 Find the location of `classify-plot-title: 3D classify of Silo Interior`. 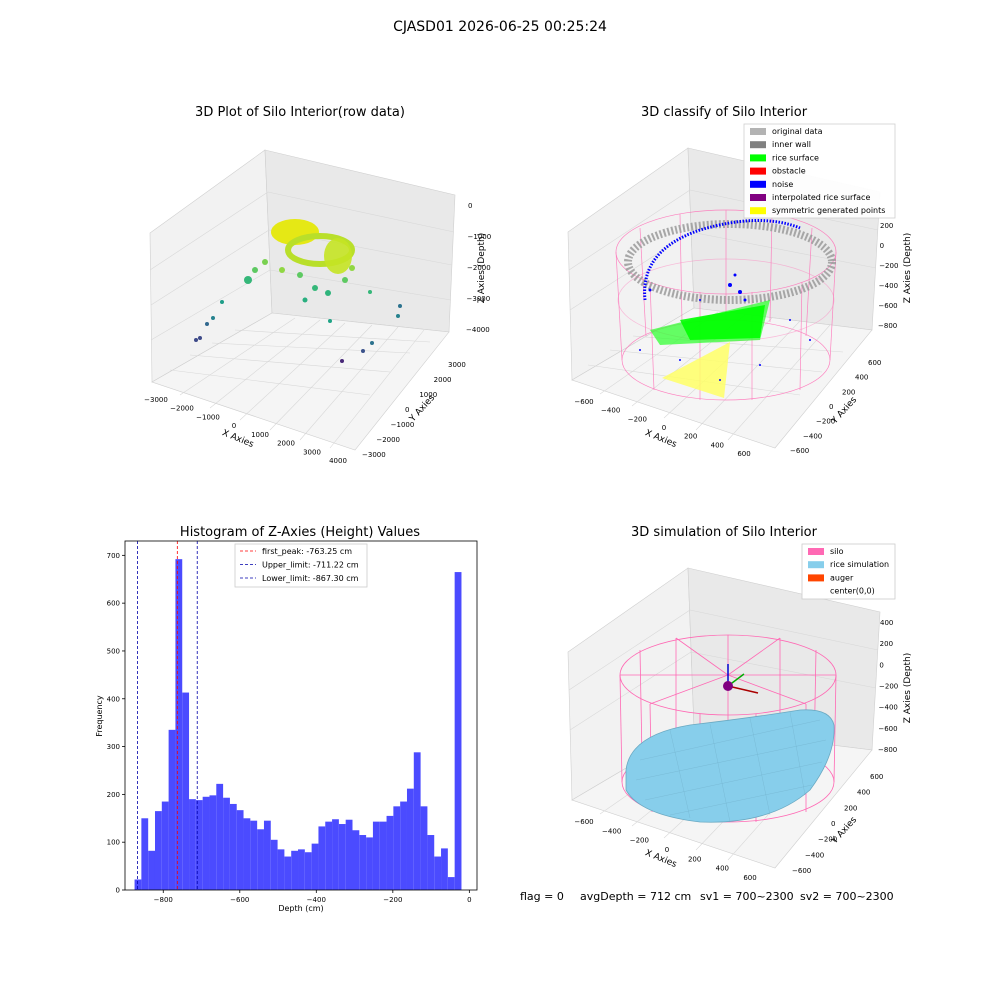

classify-plot-title: 3D classify of Silo Interior is located at coordinates (724, 112).